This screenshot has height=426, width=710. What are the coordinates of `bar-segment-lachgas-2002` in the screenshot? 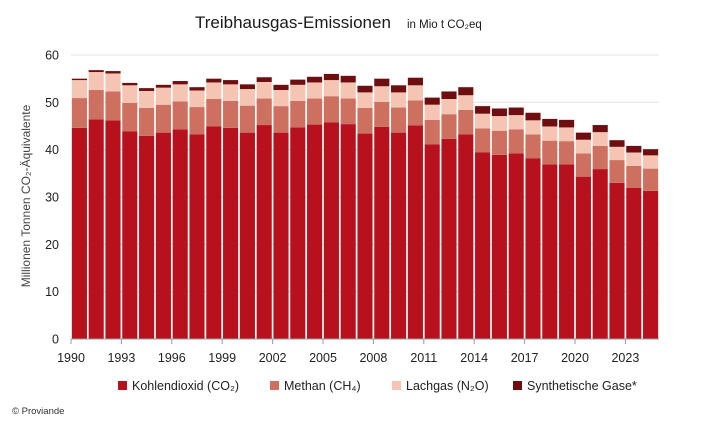 It's located at (281, 98).